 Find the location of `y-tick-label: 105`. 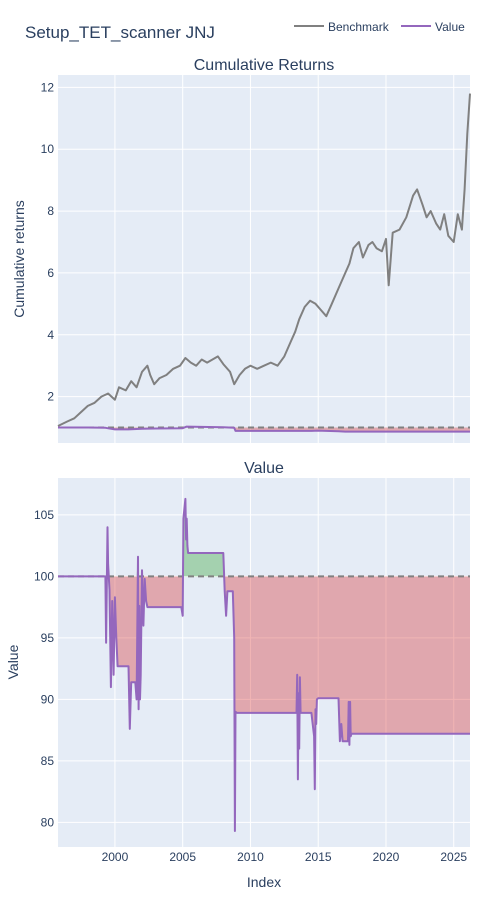

y-tick-label: 105 is located at coordinates (44, 515).